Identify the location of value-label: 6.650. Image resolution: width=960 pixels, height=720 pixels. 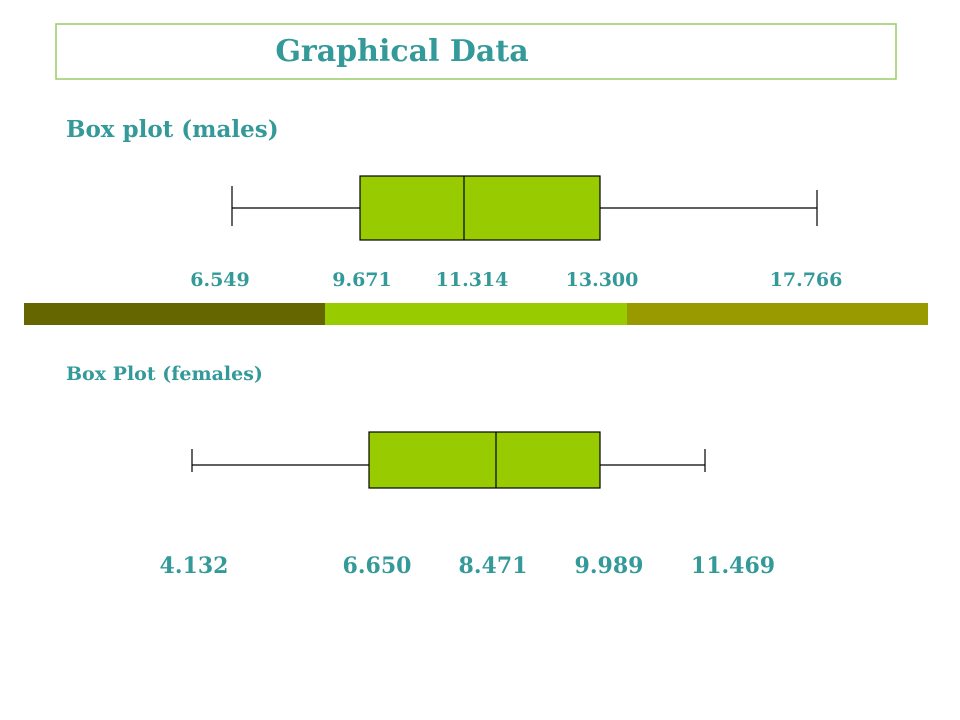
(377, 566).